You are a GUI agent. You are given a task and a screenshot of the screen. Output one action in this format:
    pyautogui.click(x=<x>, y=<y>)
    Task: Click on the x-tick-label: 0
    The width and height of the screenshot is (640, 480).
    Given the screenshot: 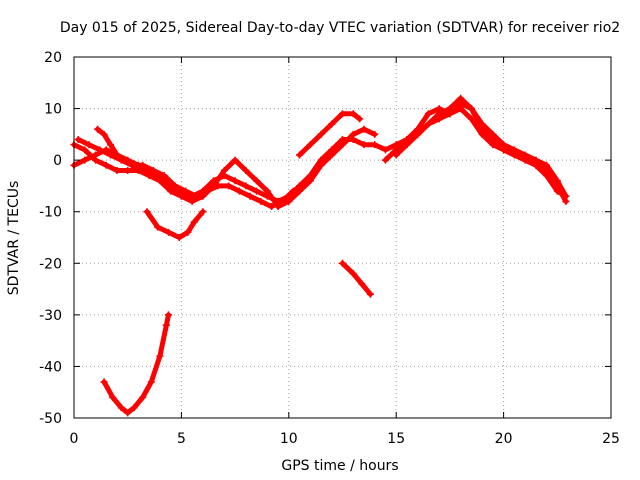 What is the action you would take?
    pyautogui.click(x=74, y=439)
    